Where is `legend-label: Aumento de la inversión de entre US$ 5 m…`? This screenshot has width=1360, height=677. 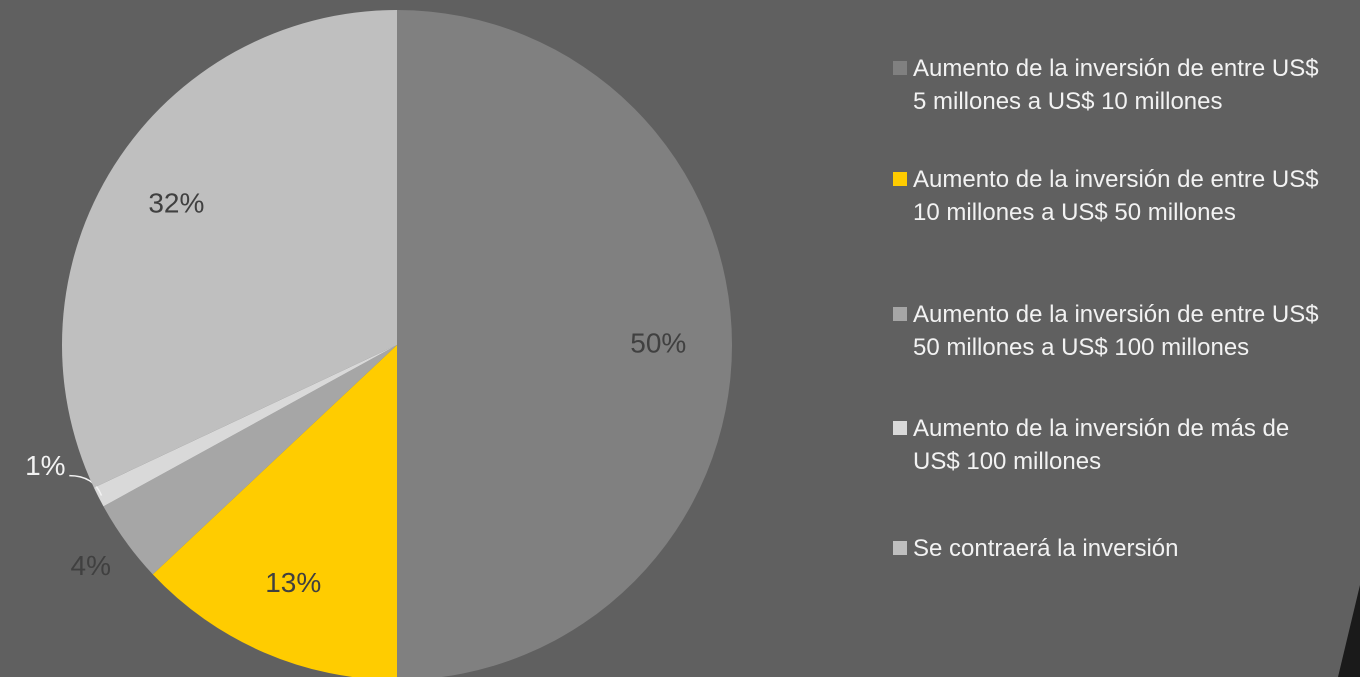 legend-label: Aumento de la inversión de entre US$ 5 m… is located at coordinates (1116, 85).